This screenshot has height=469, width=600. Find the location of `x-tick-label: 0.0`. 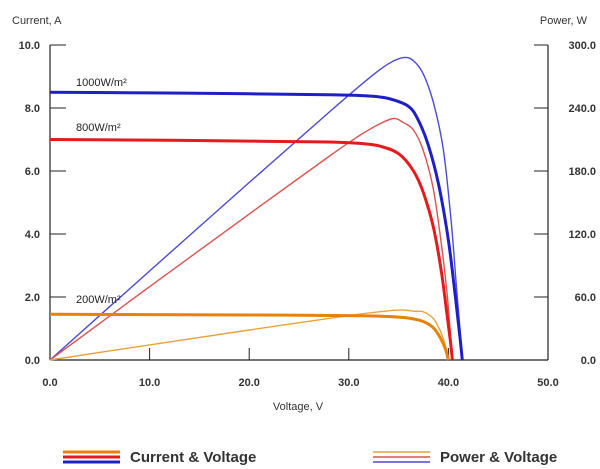

x-tick-label: 0.0 is located at coordinates (49, 383).